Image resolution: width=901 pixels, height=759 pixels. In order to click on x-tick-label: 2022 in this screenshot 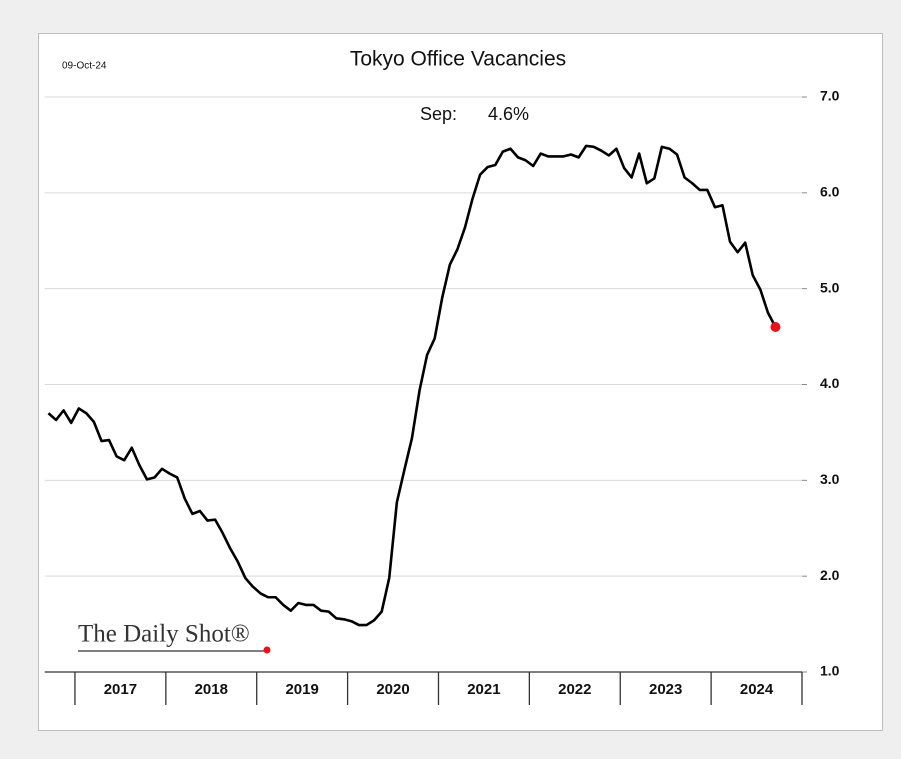, I will do `click(574, 689)`.